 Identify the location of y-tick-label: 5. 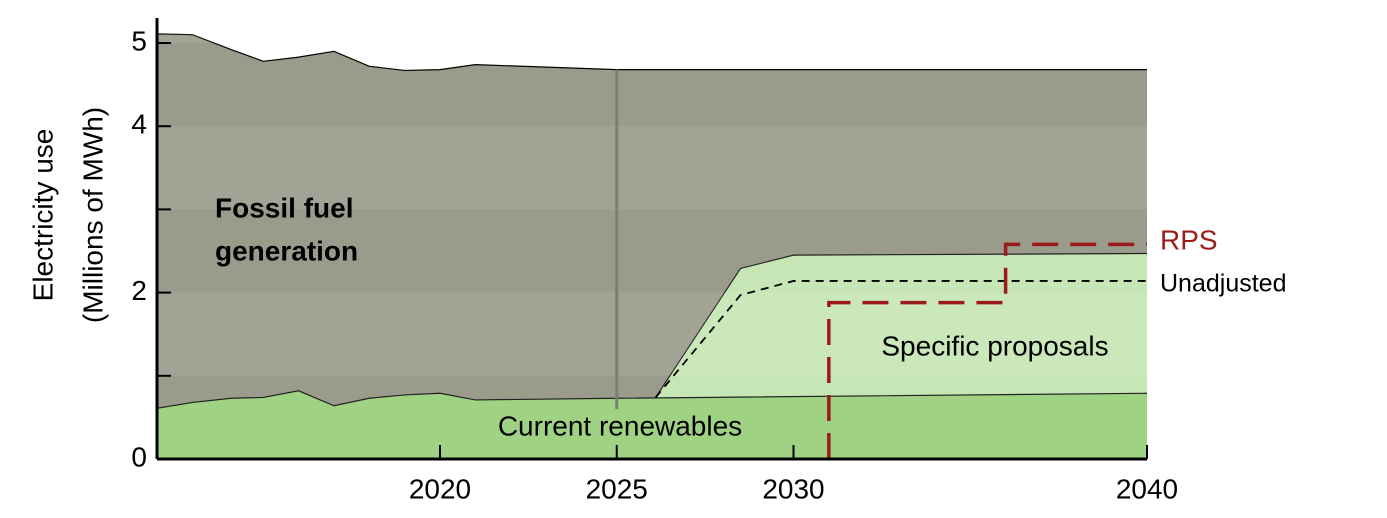
(139, 40).